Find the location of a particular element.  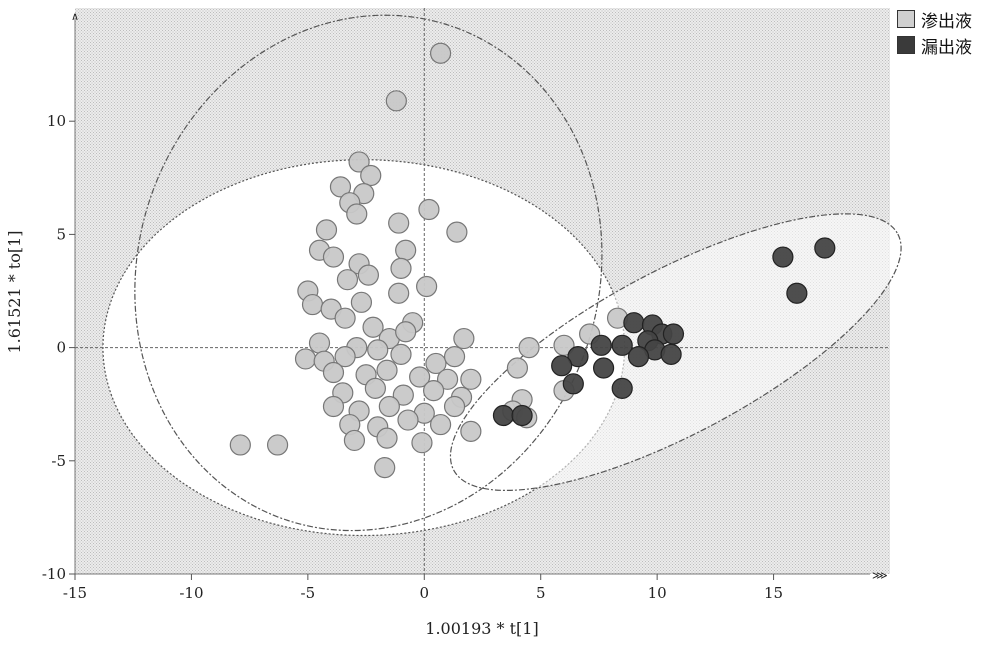

legend-swatch-exudate is located at coordinates (906, 19).